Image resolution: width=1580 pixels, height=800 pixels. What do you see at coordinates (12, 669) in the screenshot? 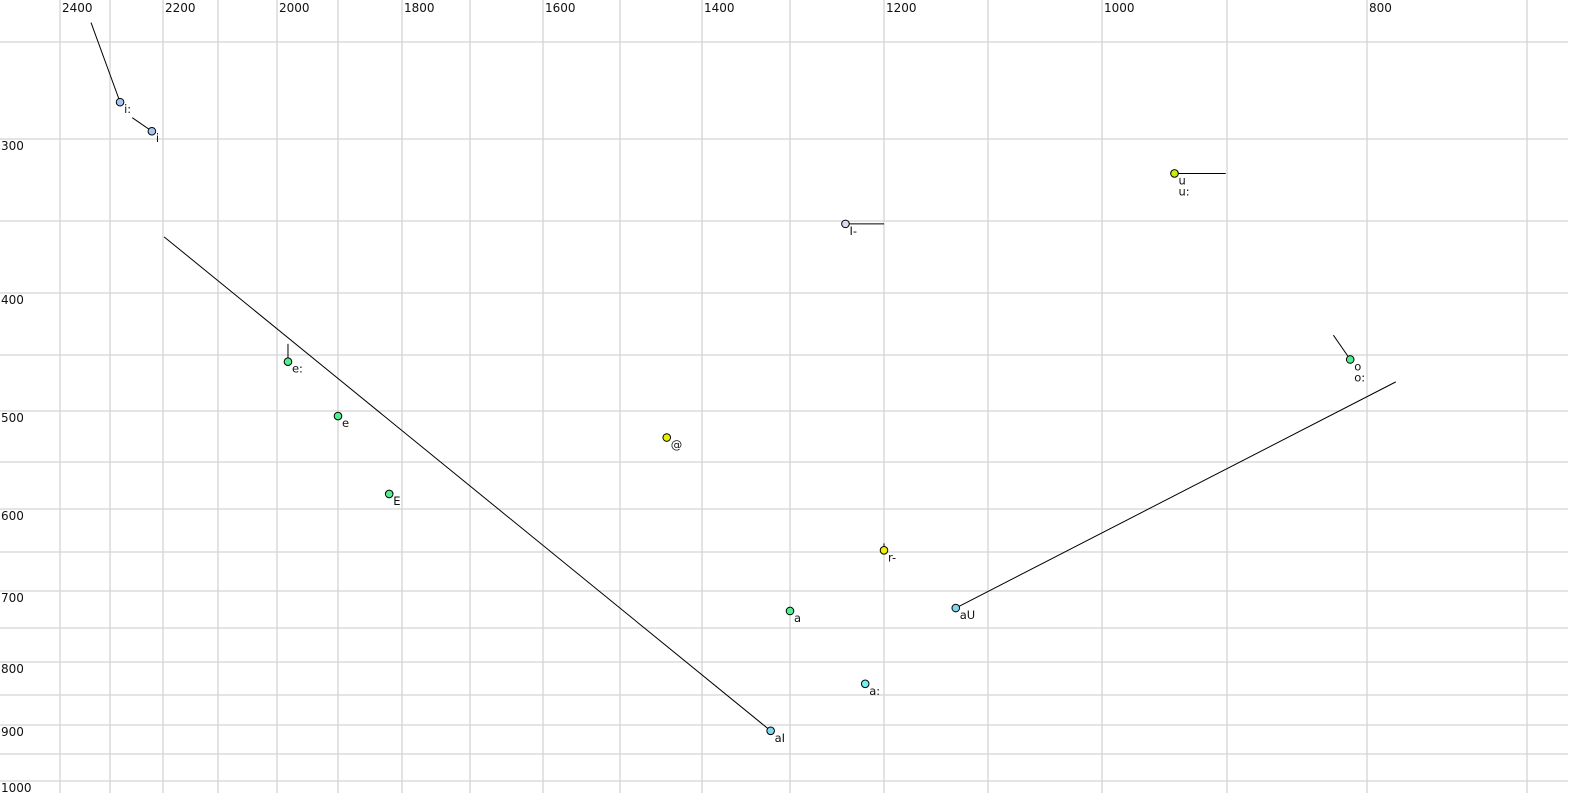
I see `y-tick-label: 800` at bounding box center [12, 669].